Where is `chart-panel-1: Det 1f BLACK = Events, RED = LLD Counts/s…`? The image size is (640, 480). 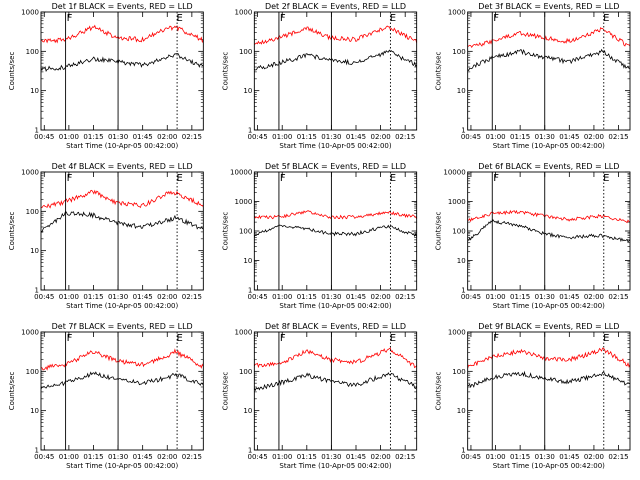 chart-panel-1: Det 1f BLACK = Events, RED = LLD Counts/s… is located at coordinates (106, 76).